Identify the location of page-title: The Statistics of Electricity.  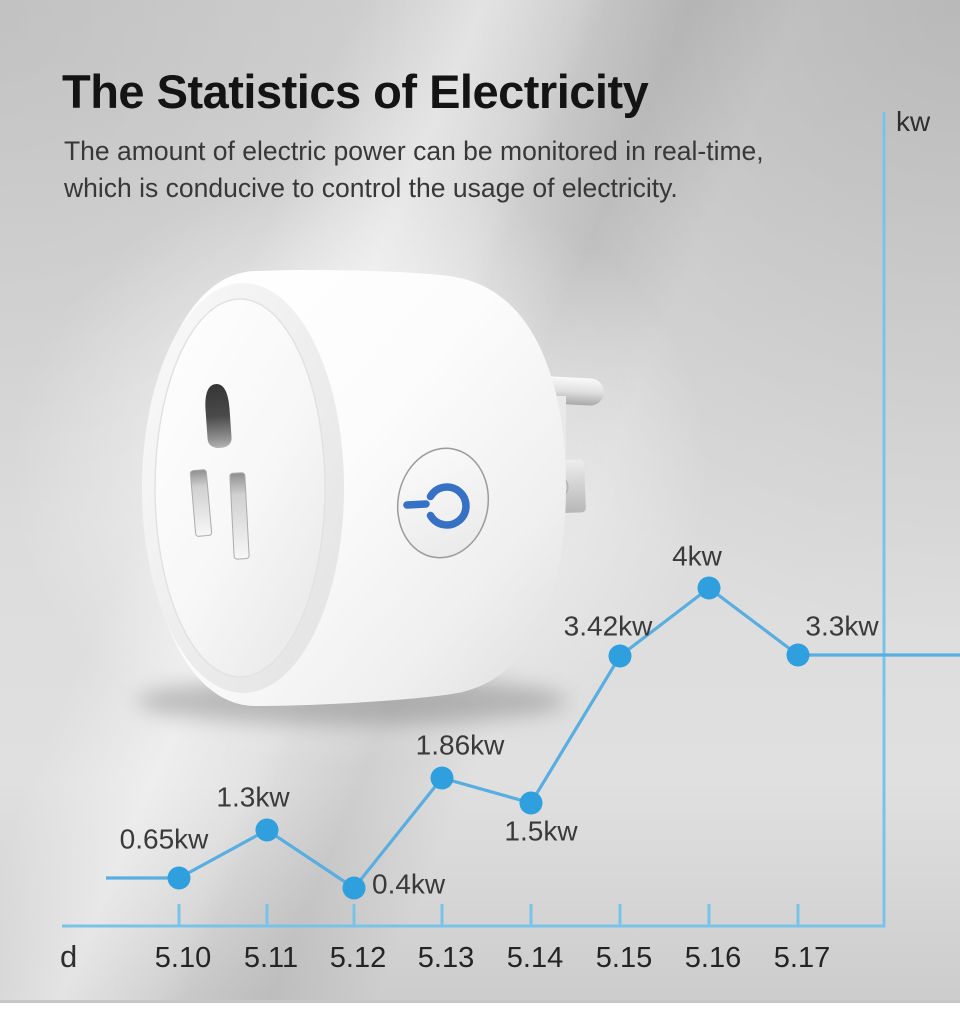
(355, 91).